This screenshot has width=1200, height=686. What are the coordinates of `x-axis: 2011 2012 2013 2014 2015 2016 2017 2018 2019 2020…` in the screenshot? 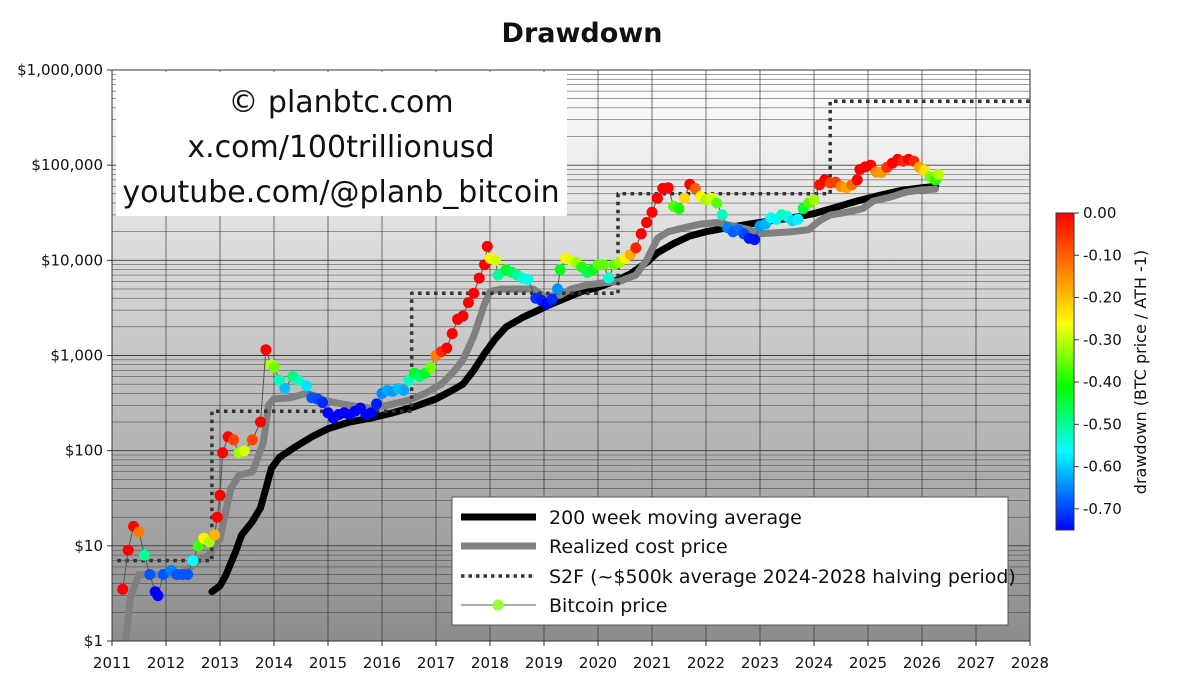 It's located at (571, 656).